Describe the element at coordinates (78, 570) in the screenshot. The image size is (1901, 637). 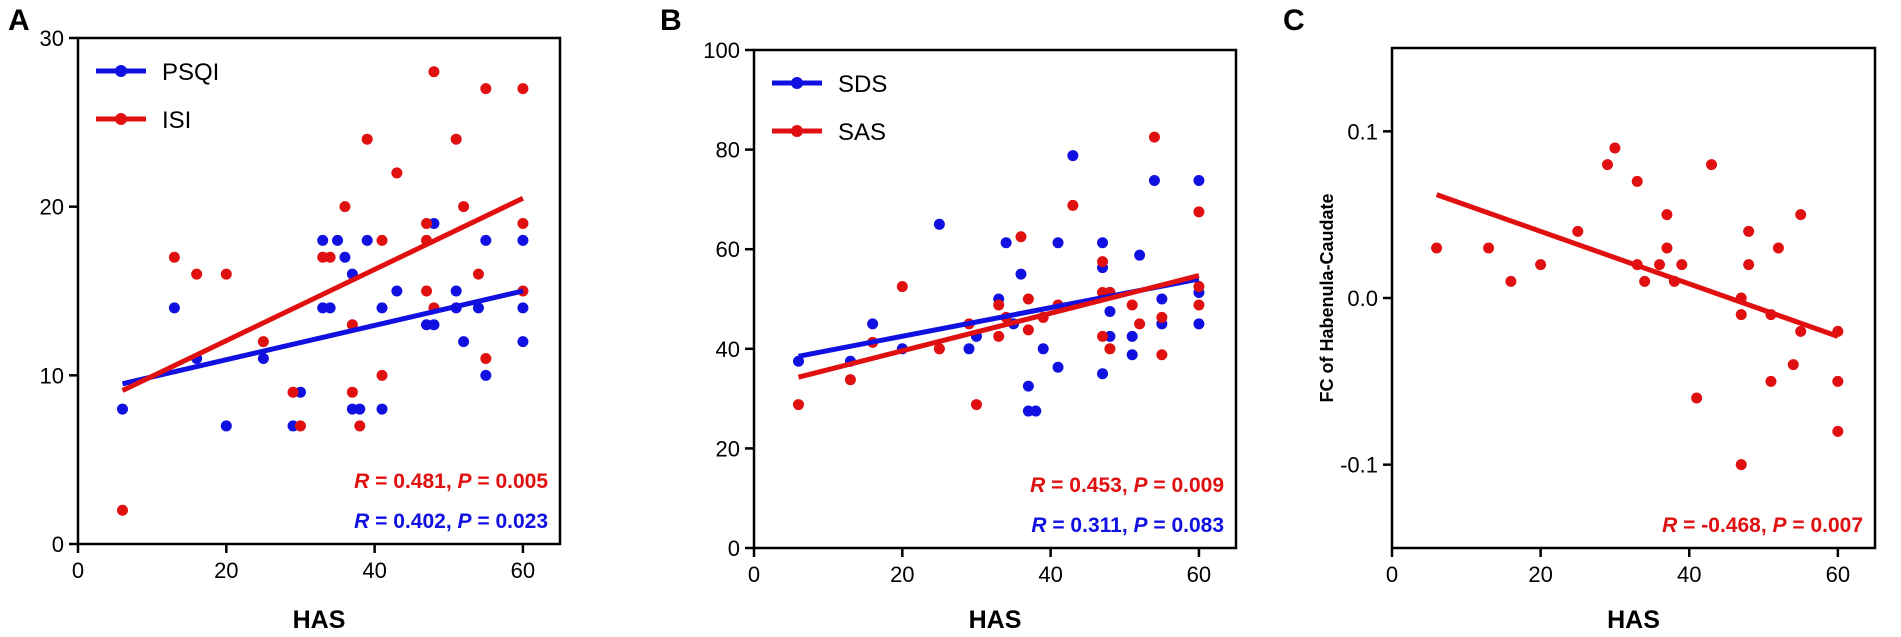
I see `x-tick-label: 0` at that location.